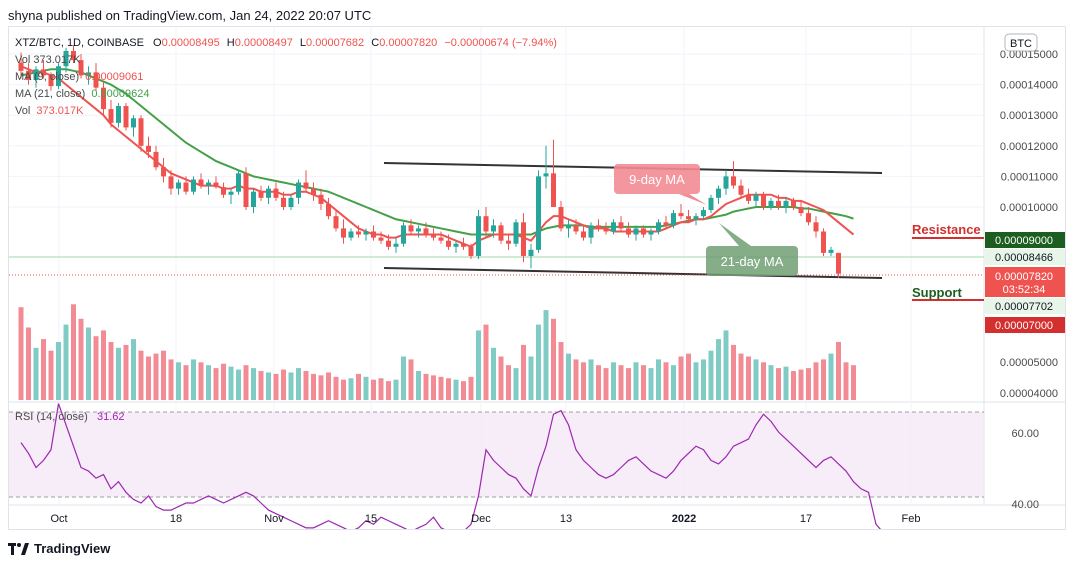  Describe the element at coordinates (1024, 307) in the screenshot. I see `svg-text: 0.00007702` at that location.